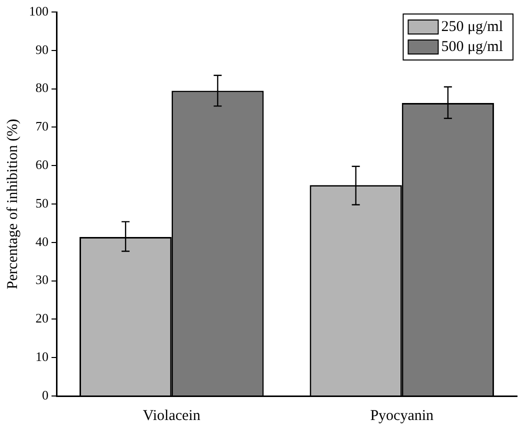 The height and width of the screenshot is (428, 529). Describe the element at coordinates (402, 416) in the screenshot. I see `x-tick-label: Pyocyanin` at that location.